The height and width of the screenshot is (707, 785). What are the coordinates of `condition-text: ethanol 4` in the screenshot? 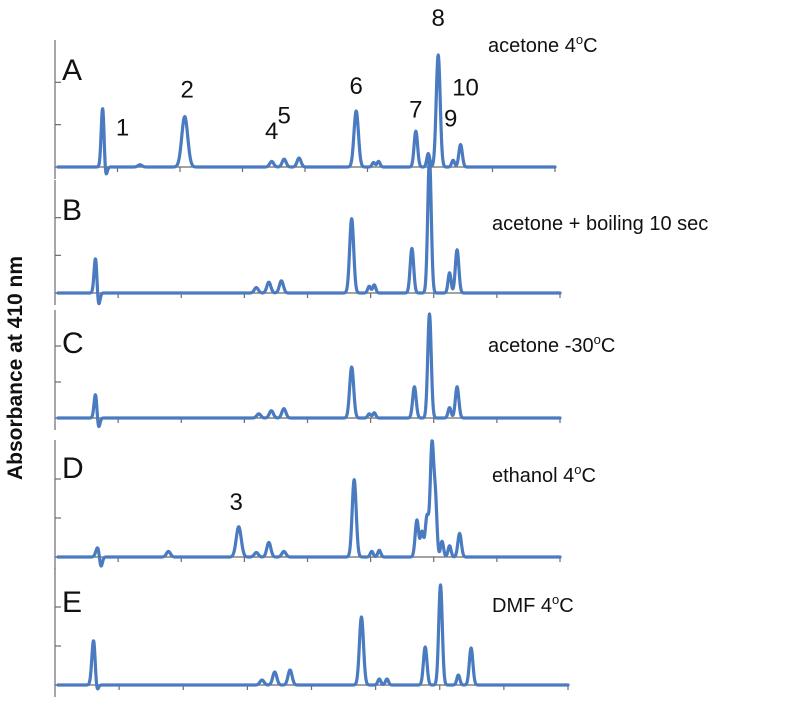 It's located at (533, 476).